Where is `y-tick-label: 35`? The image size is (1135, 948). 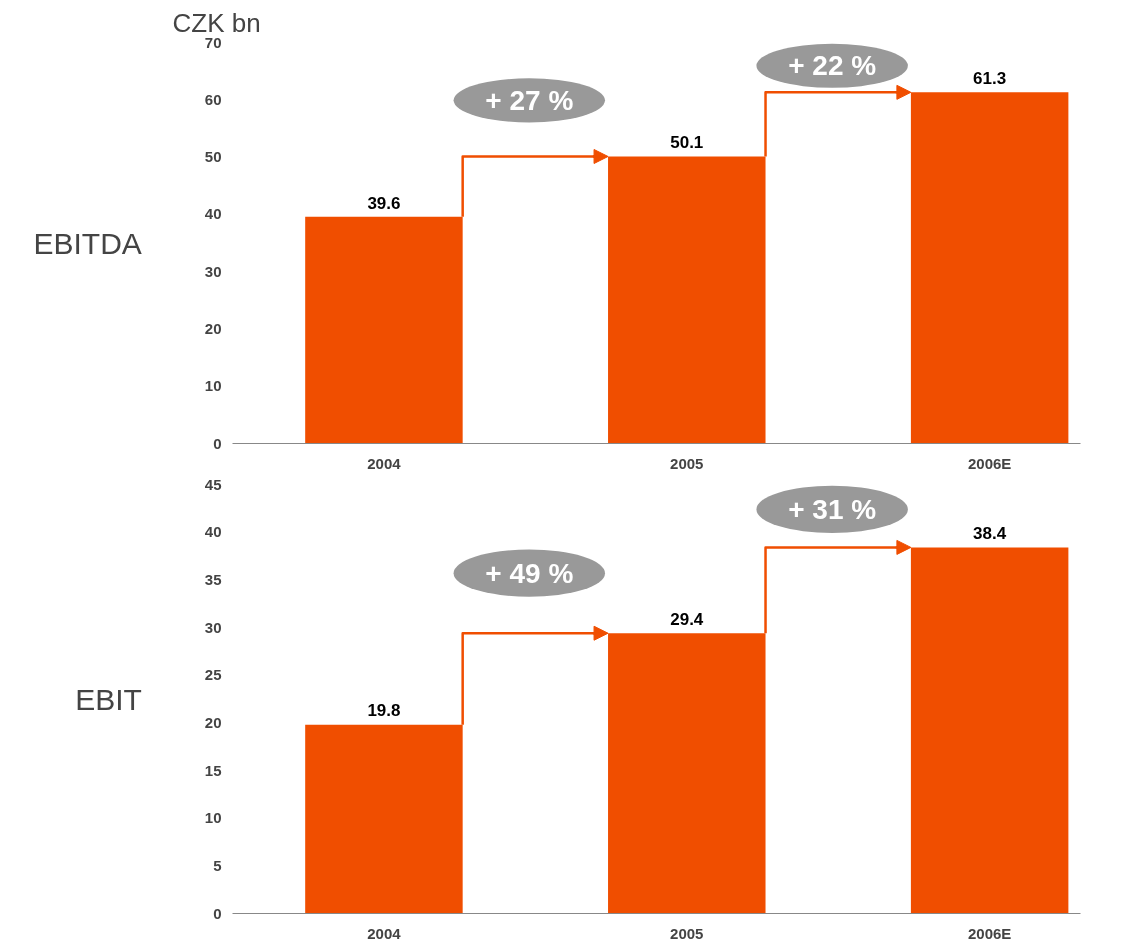
y-tick-label: 35 is located at coordinates (213, 579).